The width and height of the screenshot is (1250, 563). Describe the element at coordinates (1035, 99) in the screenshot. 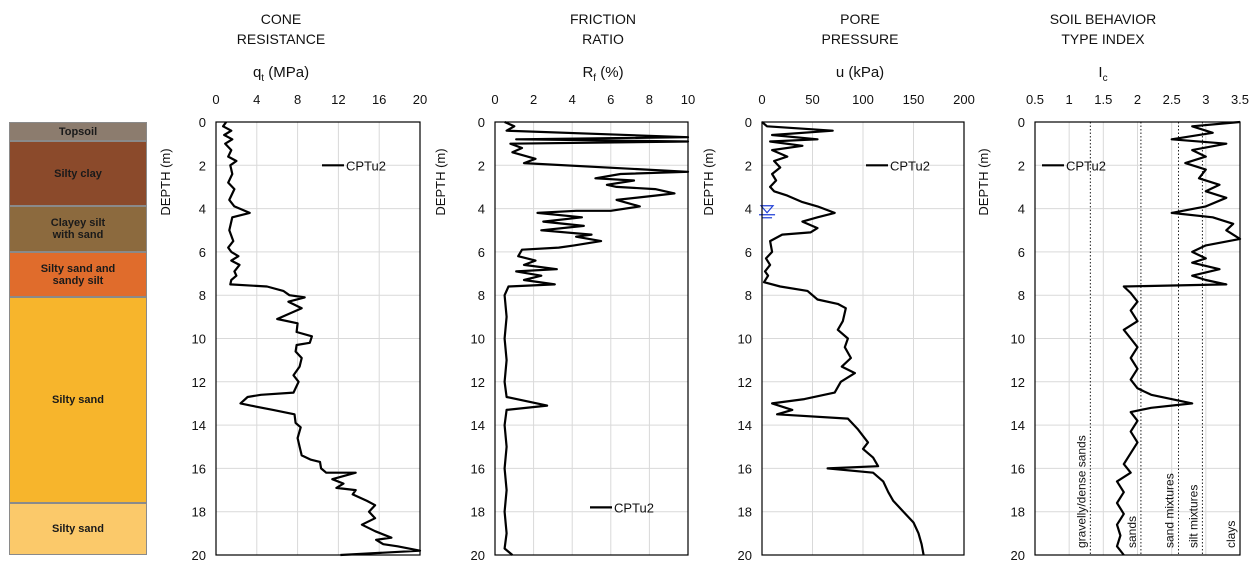

I see `x-tick-label: 0.5` at that location.